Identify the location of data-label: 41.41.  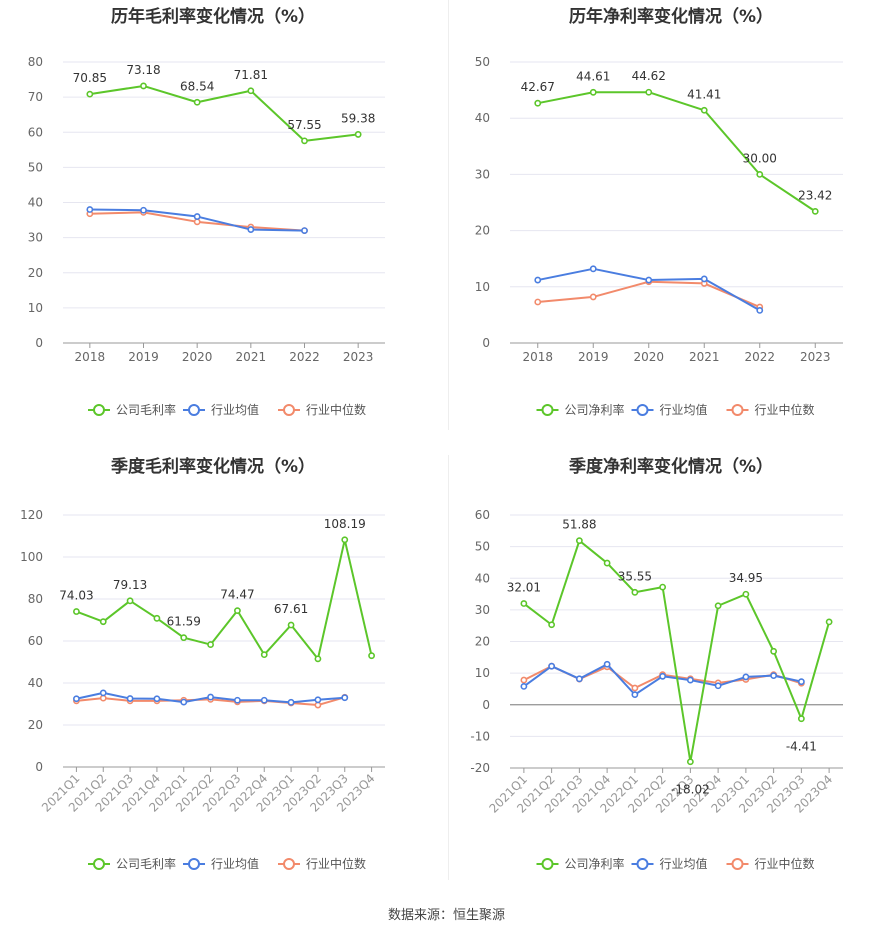
(704, 94).